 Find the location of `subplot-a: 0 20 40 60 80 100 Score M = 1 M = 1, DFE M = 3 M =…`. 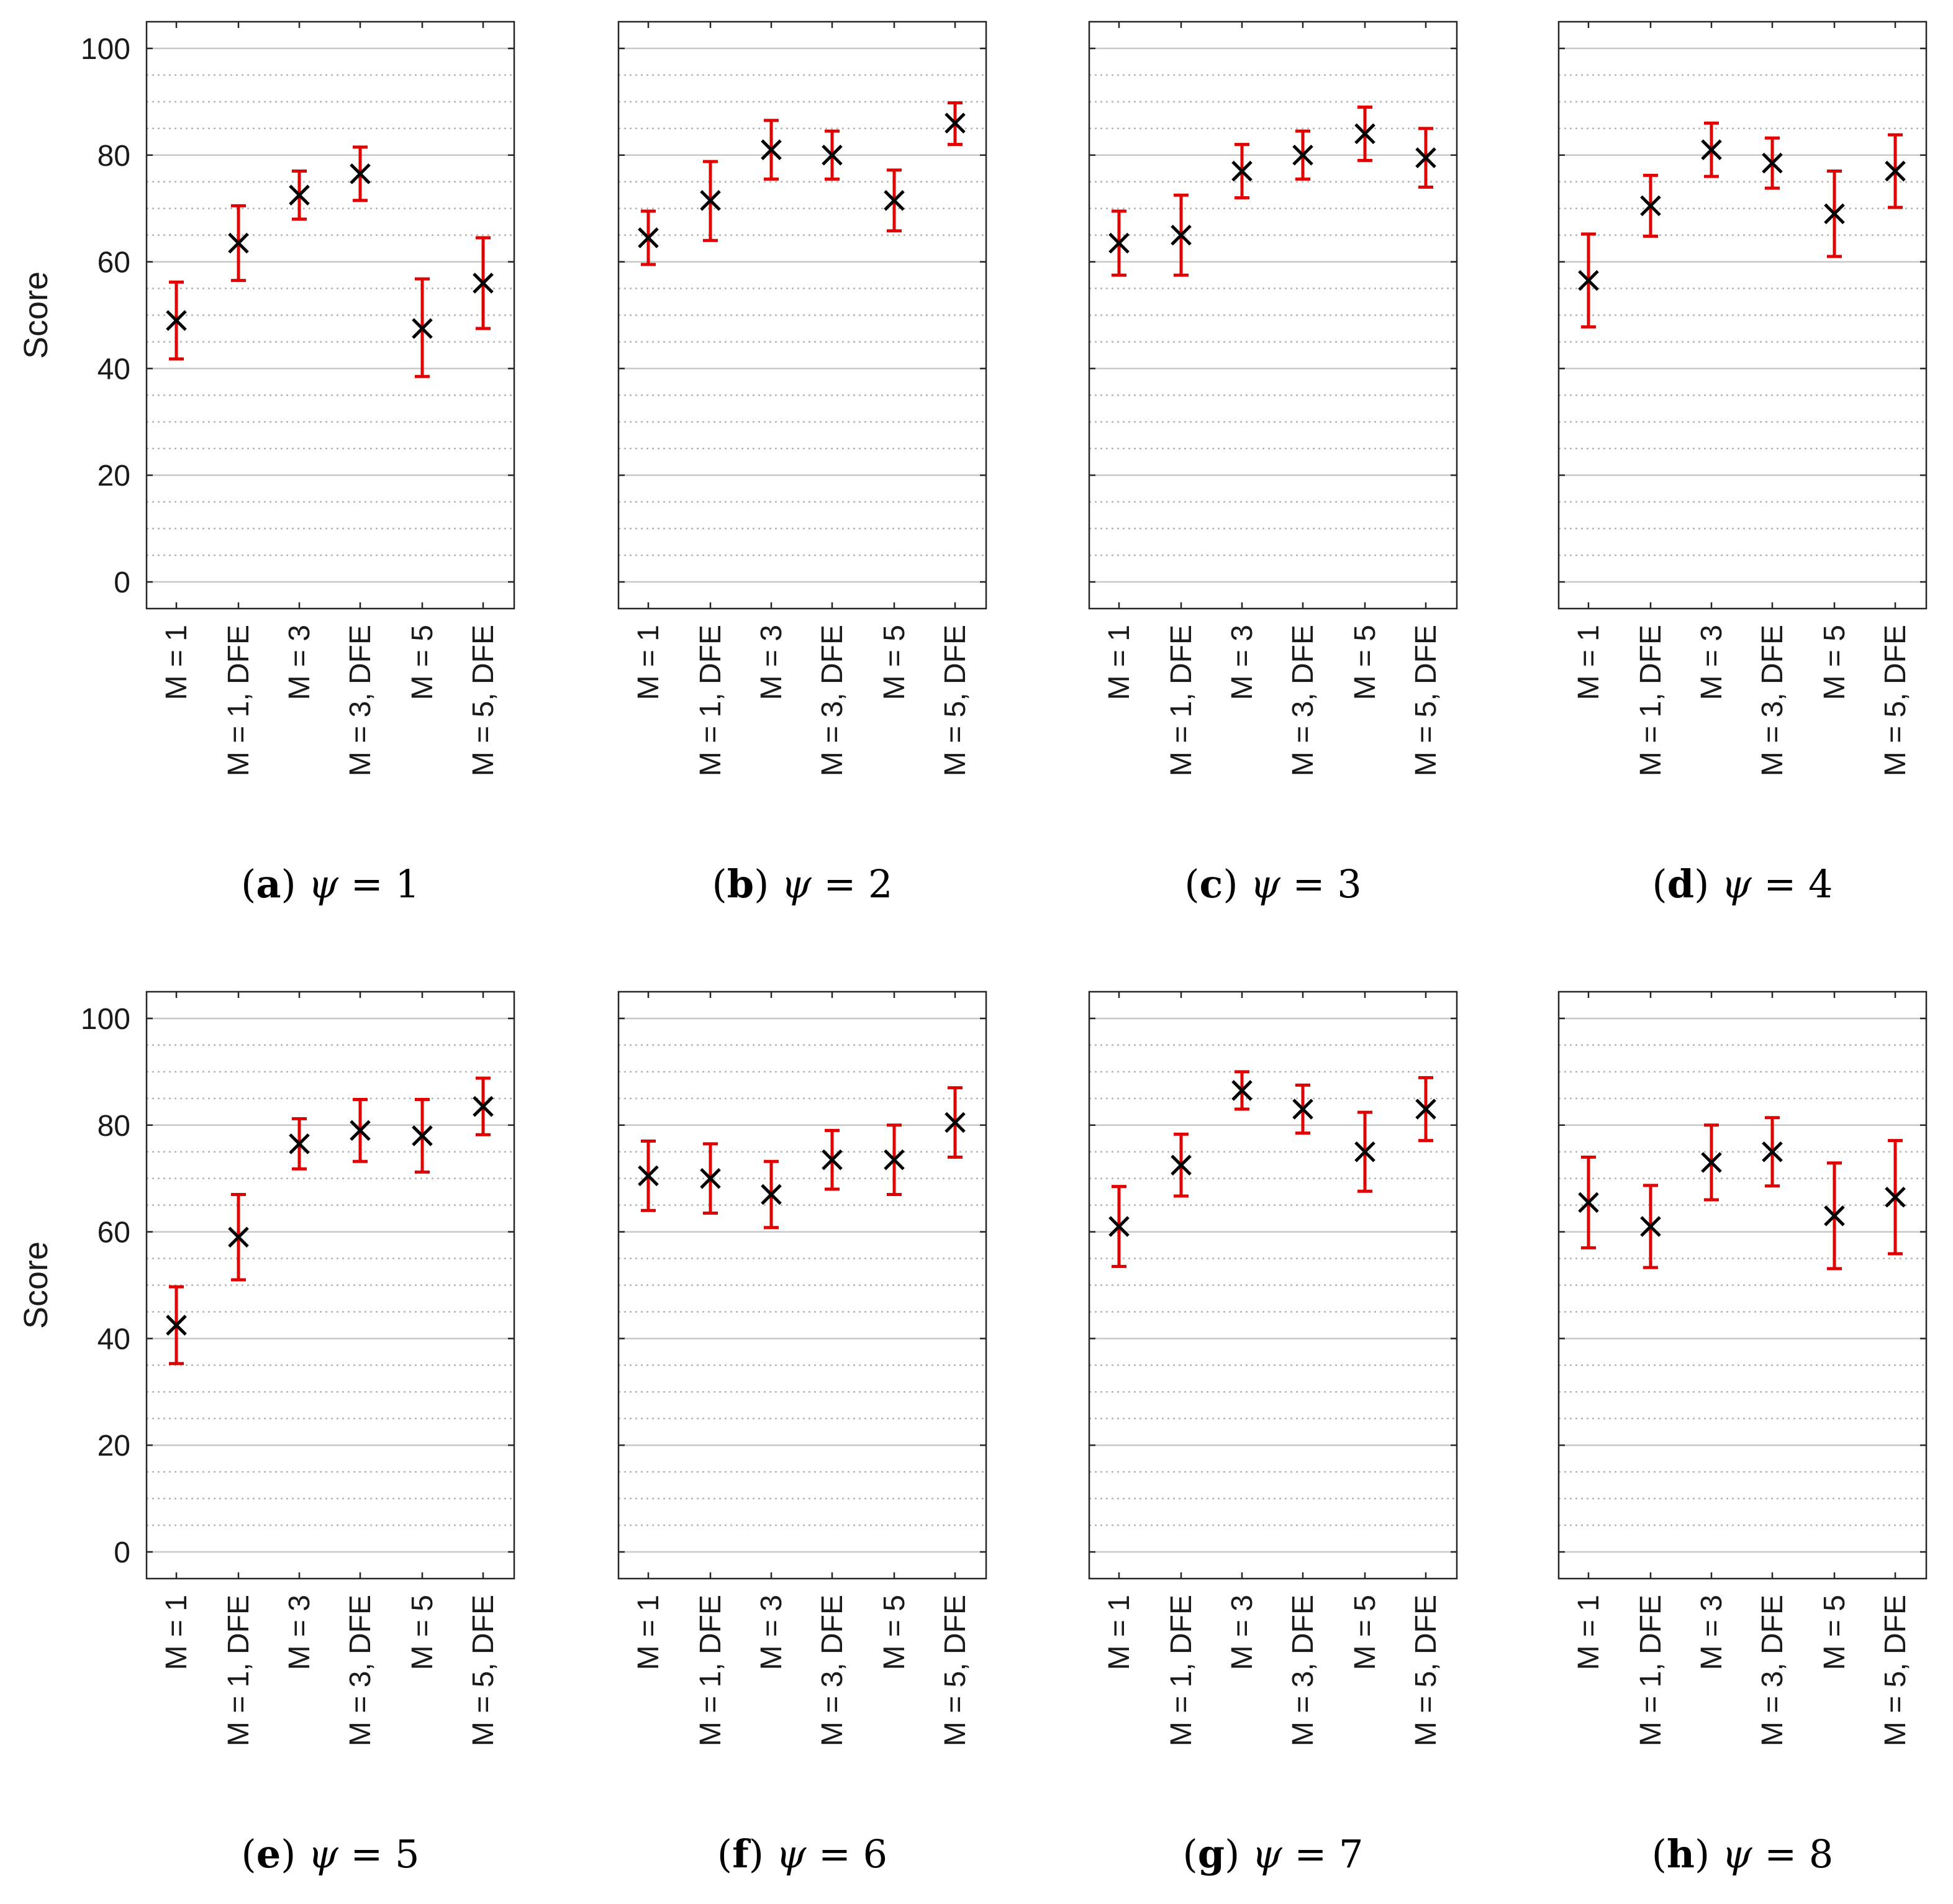

subplot-a: 0 20 40 60 80 100 Score M = 1 M = 1, DFE M = 3 M =… is located at coordinates (266, 463).